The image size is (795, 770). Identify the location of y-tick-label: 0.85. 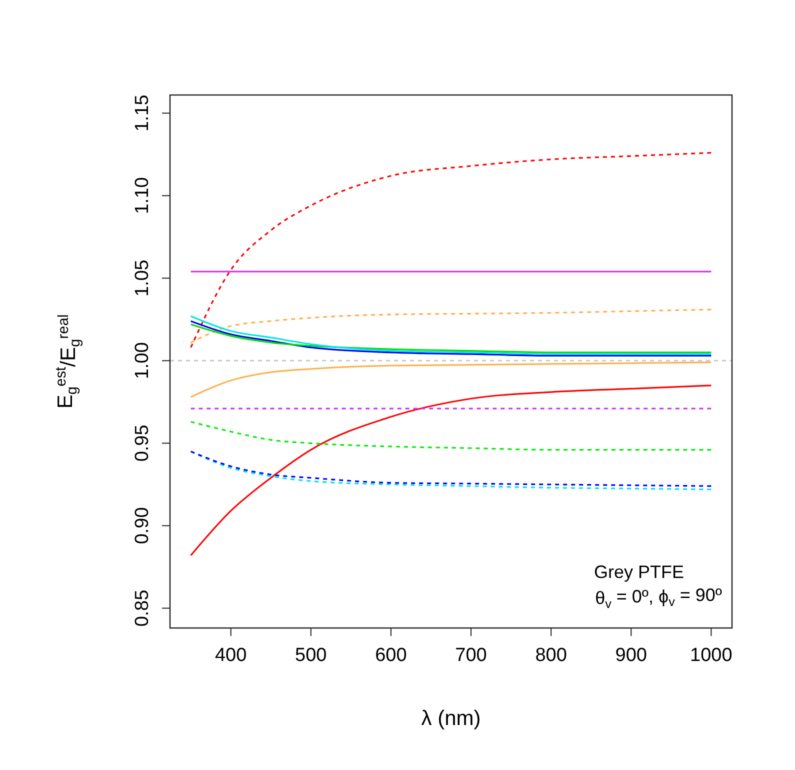
(142, 608).